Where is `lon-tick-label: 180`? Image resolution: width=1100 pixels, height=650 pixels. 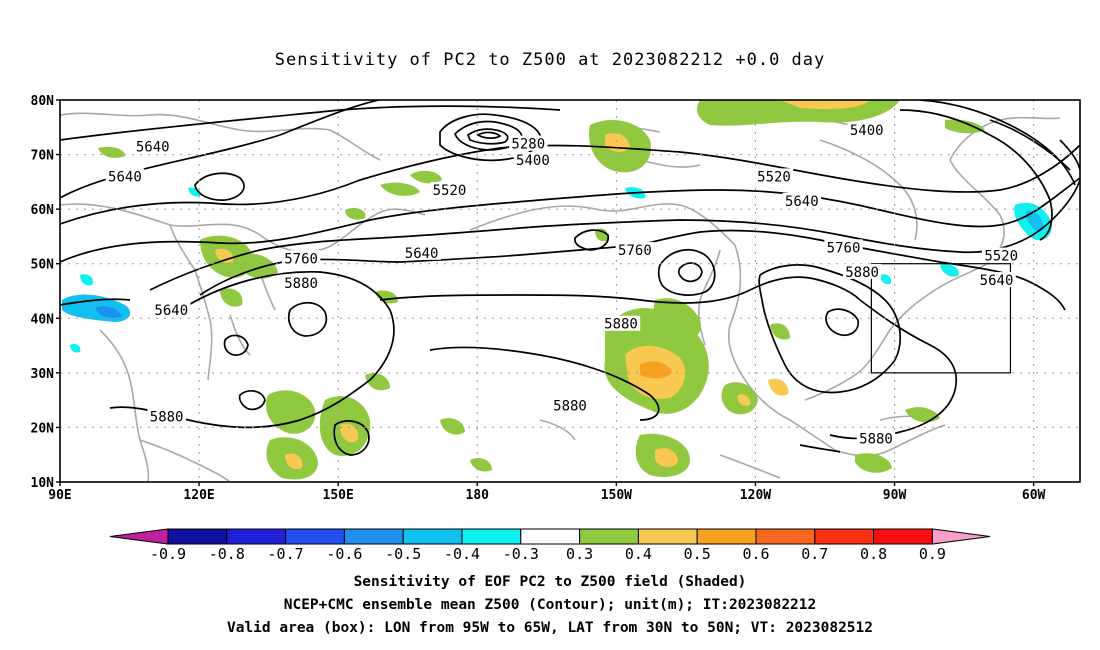 lon-tick-label: 180 is located at coordinates (478, 495).